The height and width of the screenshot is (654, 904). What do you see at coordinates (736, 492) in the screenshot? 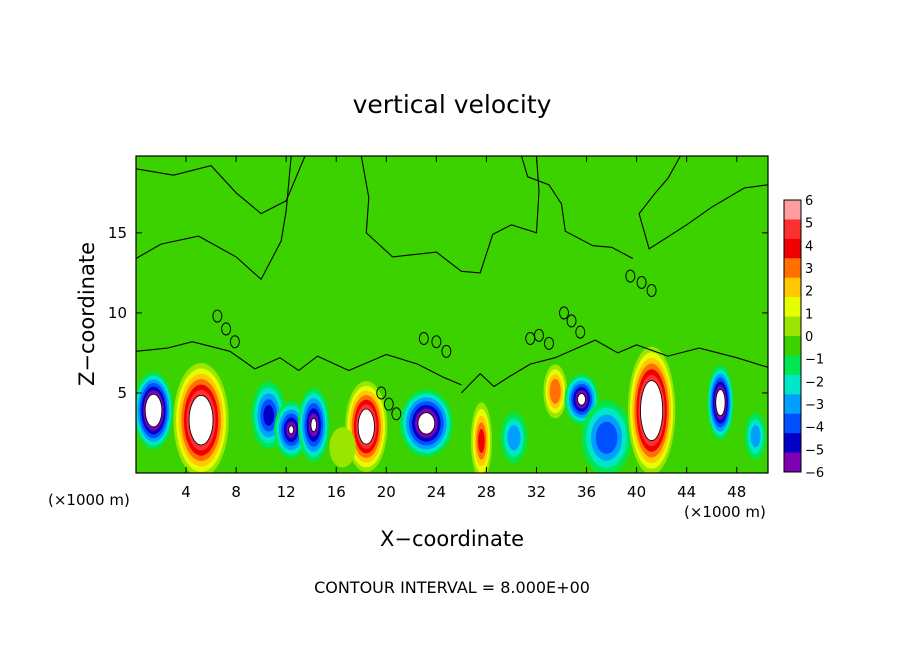
I see `x-tick-label: 48` at bounding box center [736, 492].